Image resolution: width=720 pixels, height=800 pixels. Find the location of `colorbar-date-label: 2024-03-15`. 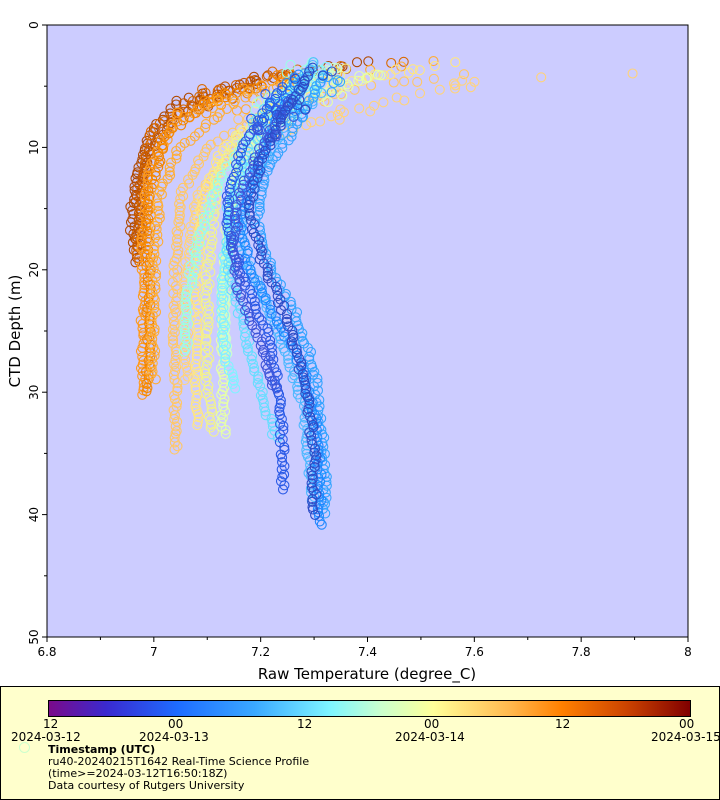

colorbar-date-label: 2024-03-15 is located at coordinates (685, 737).